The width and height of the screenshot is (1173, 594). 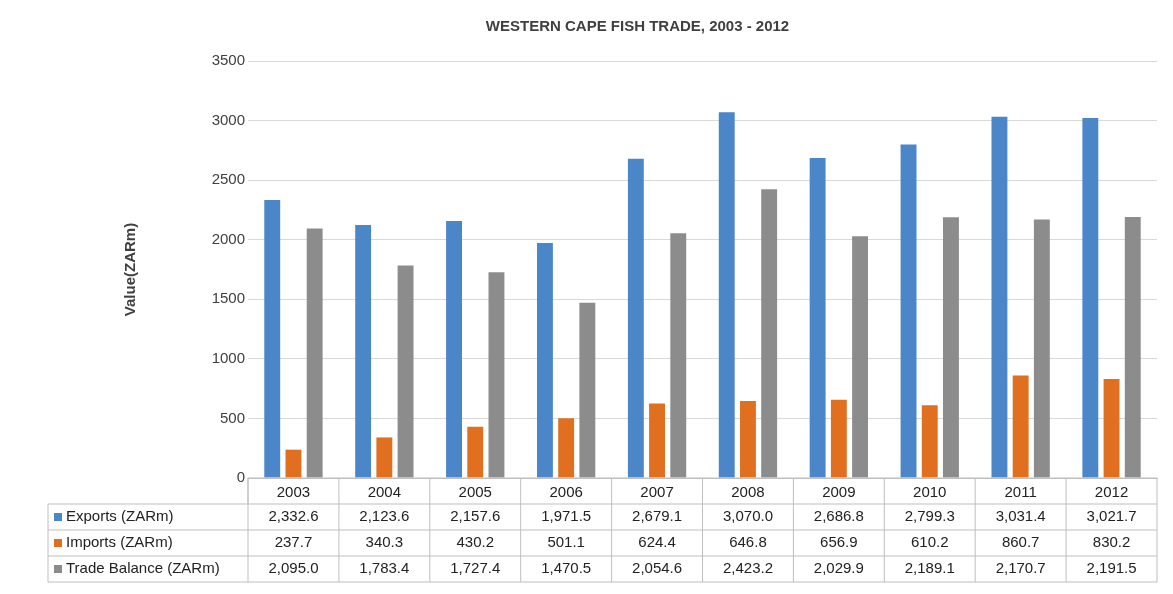 I want to click on data-label: 2,054.6, so click(x=657, y=568).